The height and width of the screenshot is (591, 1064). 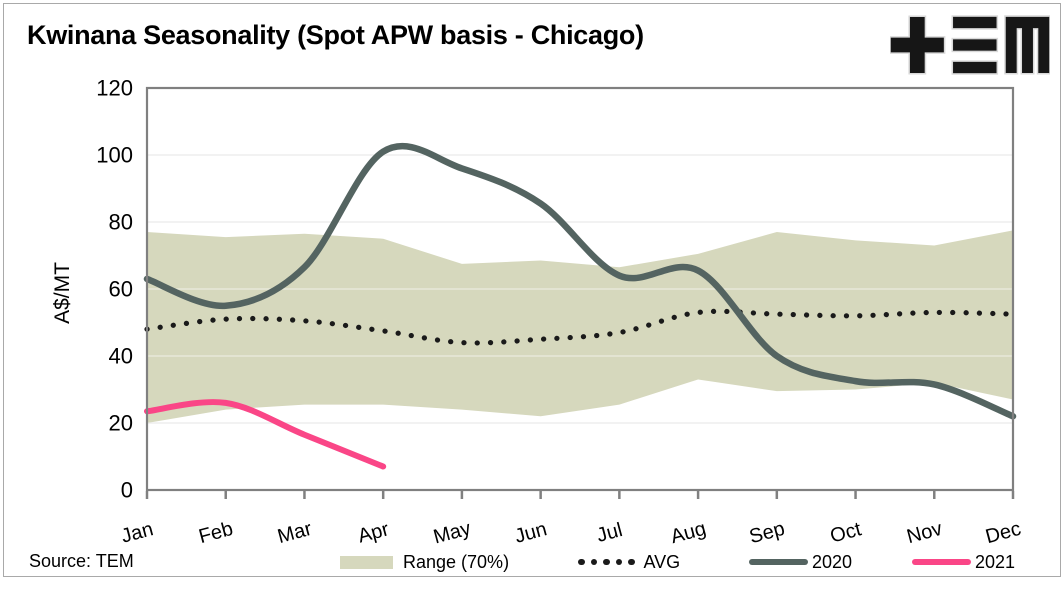 I want to click on x-tick-label: Mar, so click(x=294, y=533).